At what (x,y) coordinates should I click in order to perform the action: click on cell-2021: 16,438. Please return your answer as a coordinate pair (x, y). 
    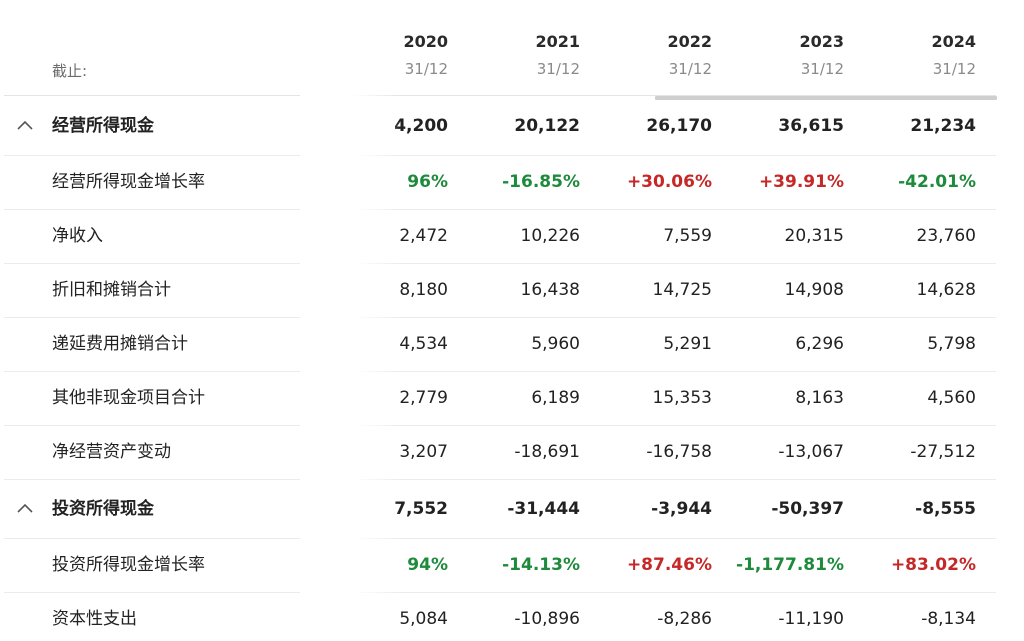
    Looking at the image, I should click on (550, 290).